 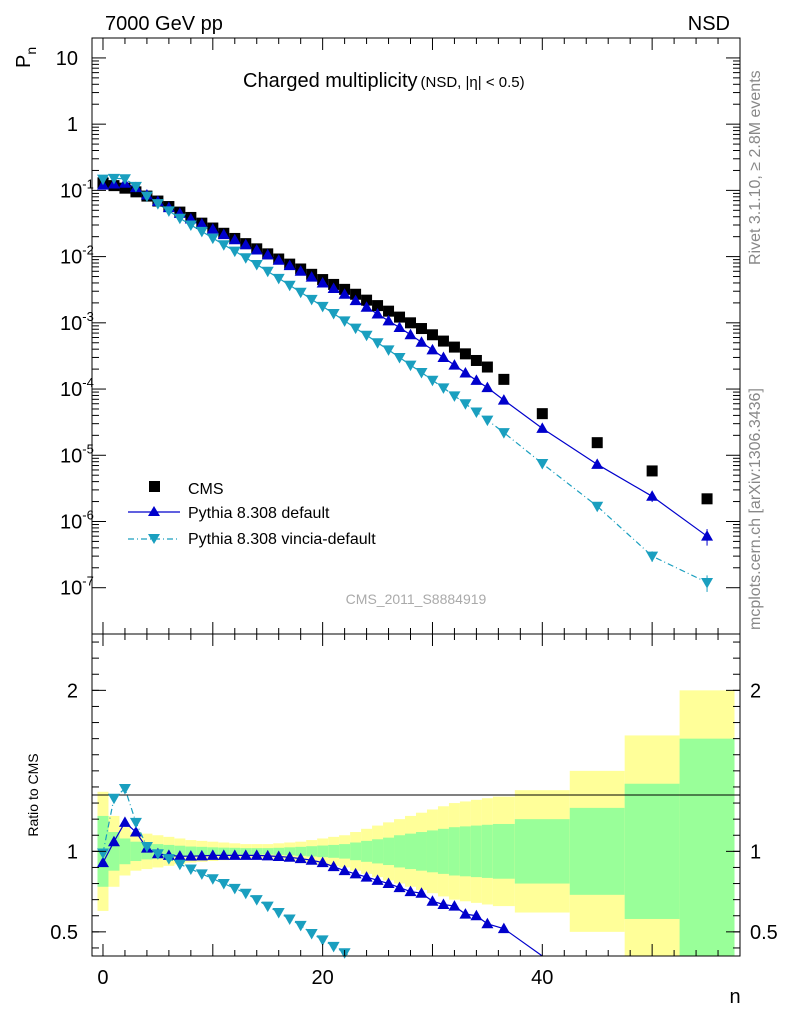 What do you see at coordinates (88, 448) in the screenshot?
I see `main-ytick-label-exp: -5` at bounding box center [88, 448].